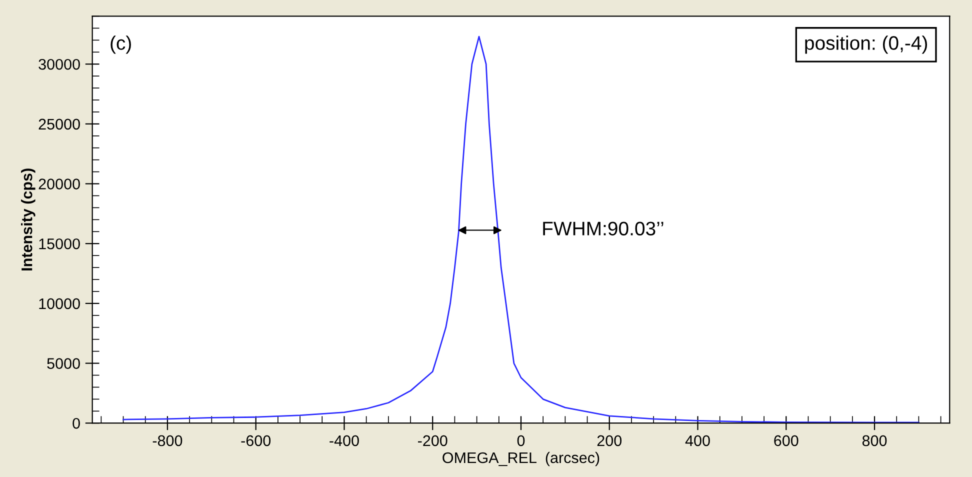 This screenshot has height=477, width=972. Describe the element at coordinates (256, 440) in the screenshot. I see `x-tick-label: -600` at that location.